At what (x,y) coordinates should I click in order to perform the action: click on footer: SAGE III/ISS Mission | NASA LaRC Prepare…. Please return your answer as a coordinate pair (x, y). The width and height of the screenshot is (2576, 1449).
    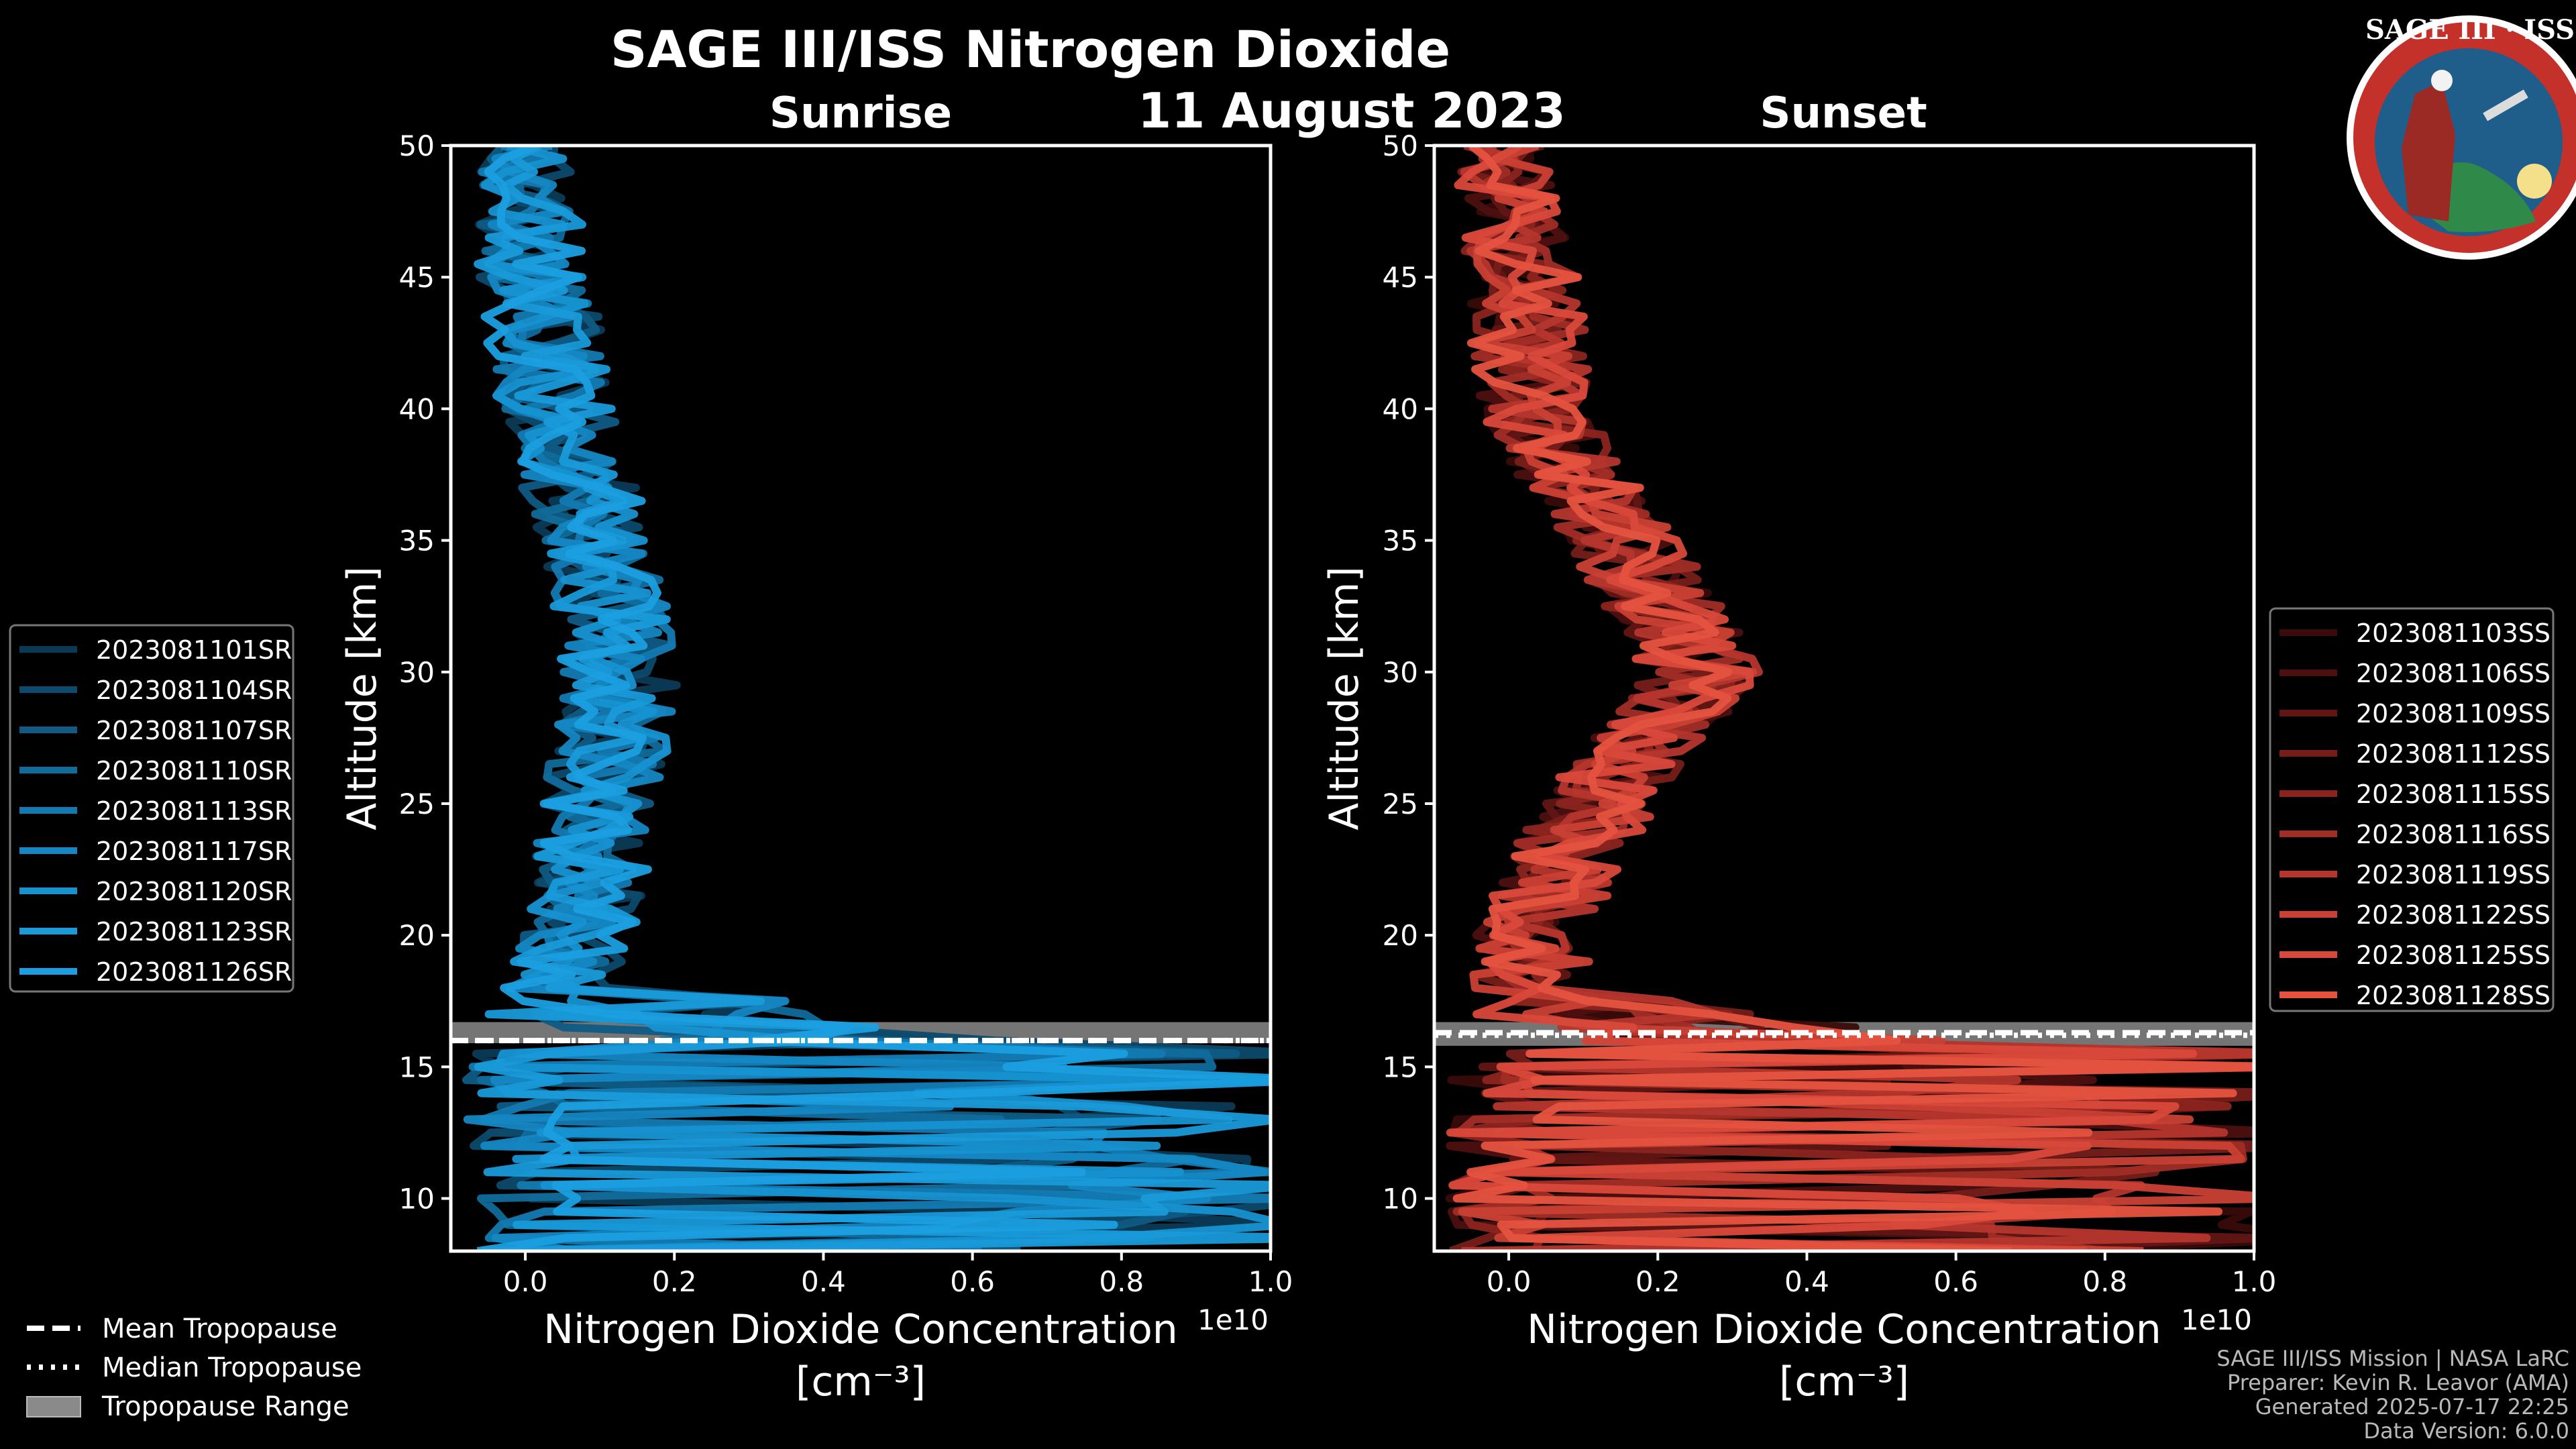
    Looking at the image, I should click on (2392, 1395).